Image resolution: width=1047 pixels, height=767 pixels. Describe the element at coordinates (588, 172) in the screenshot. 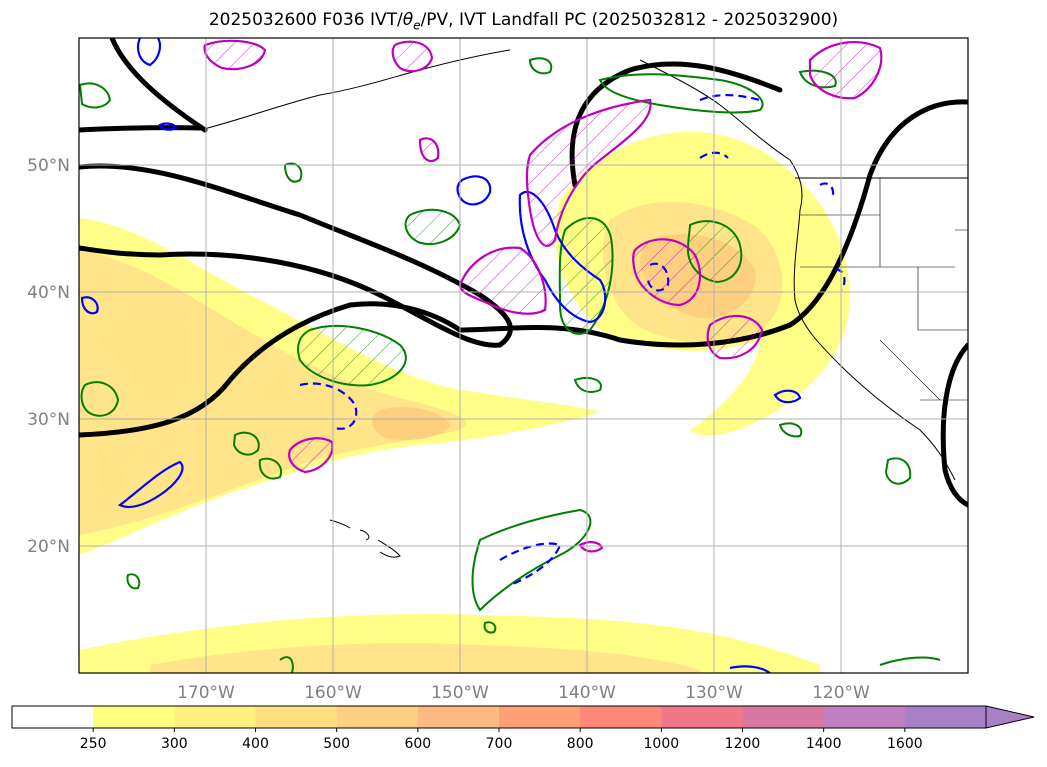

I see `landfall-contour-gulf` at that location.